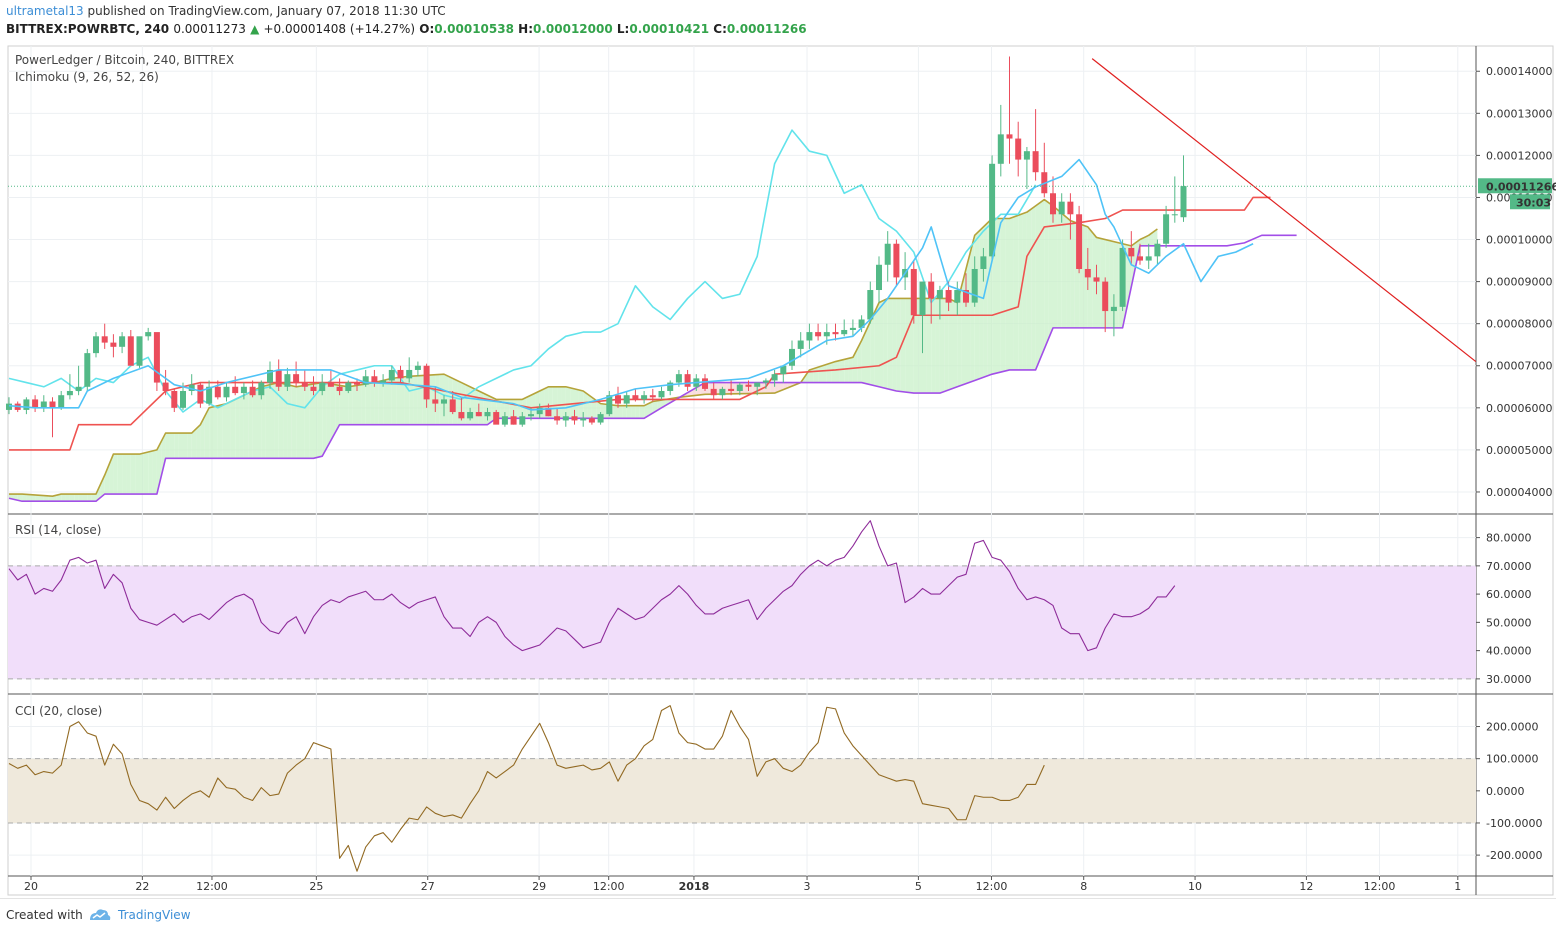 This screenshot has width=1556, height=933. Describe the element at coordinates (1284, 210) in the screenshot. I see `drawn-trend-line` at that location.